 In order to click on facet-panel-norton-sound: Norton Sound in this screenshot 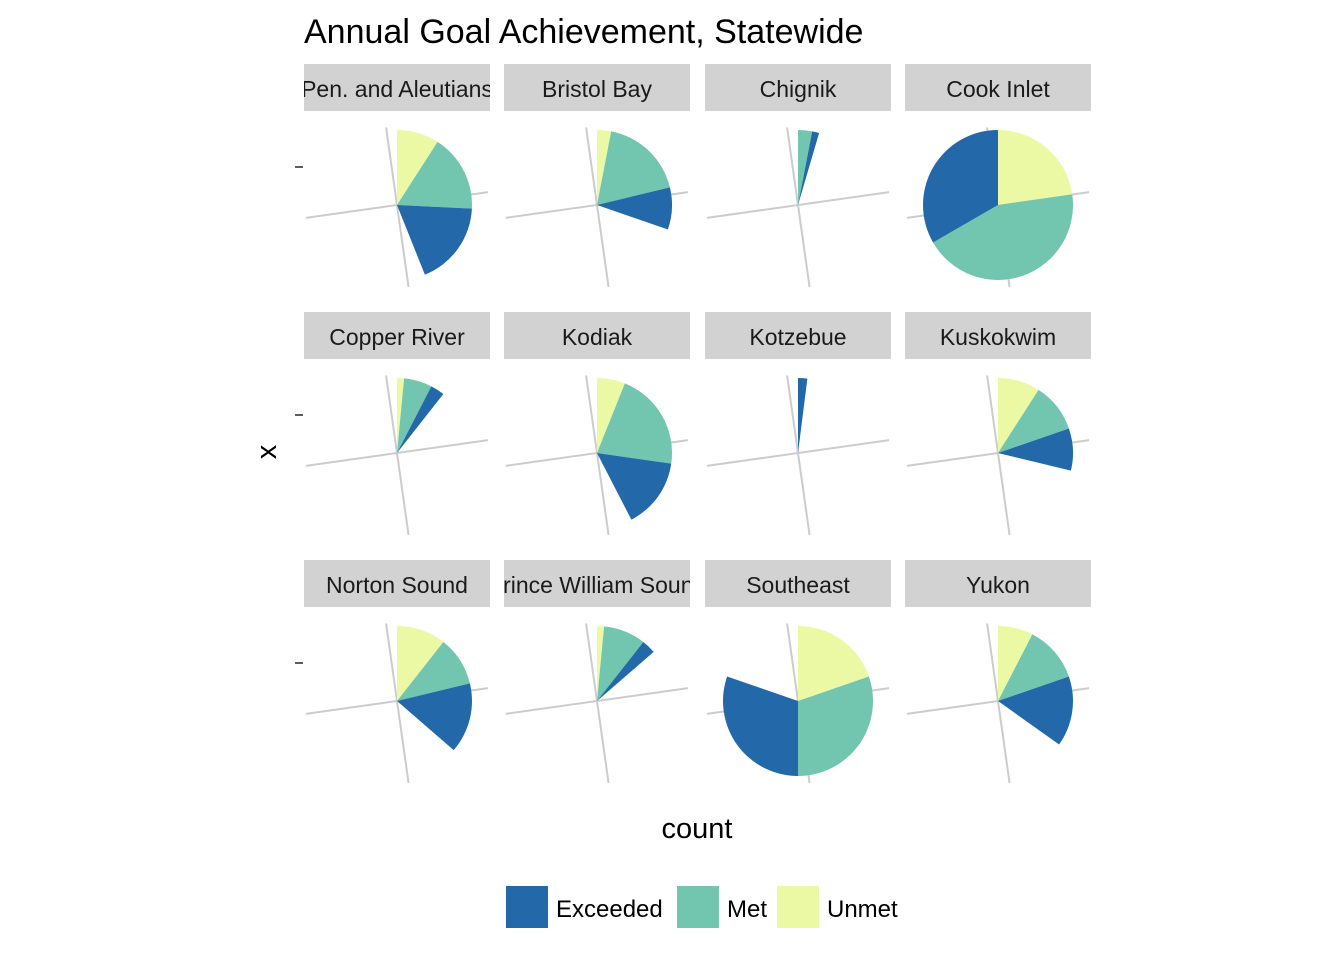, I will do `click(392, 672)`.